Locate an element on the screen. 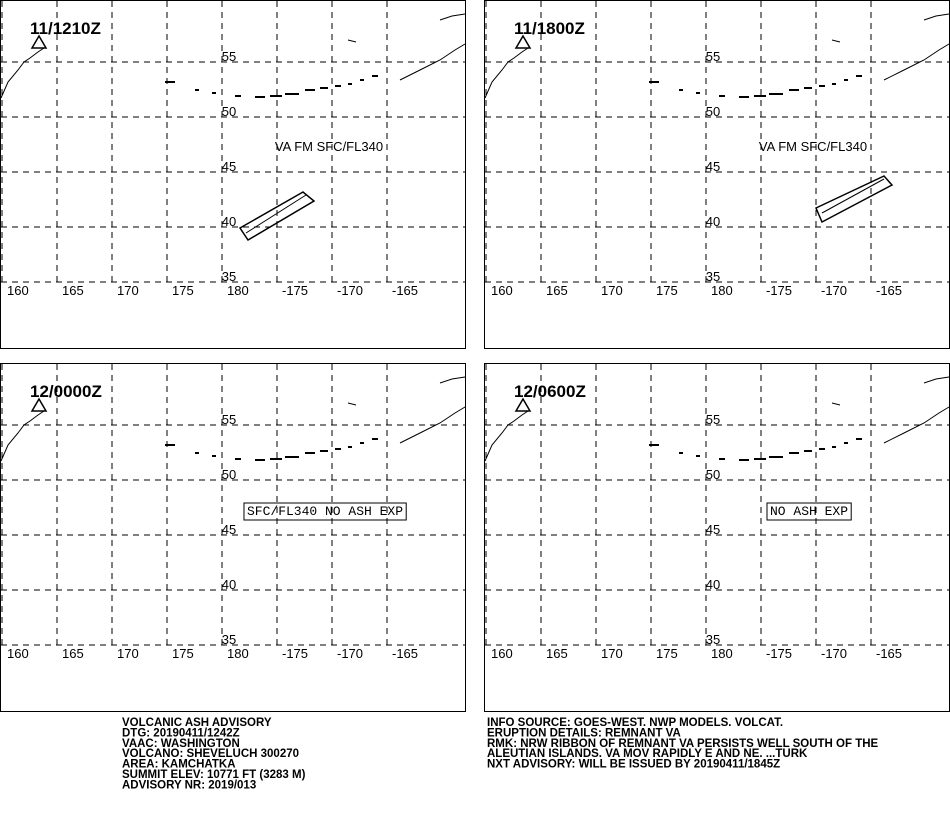 The image size is (950, 817). ash-annotation: SFC/FL340 NO ASH EXP is located at coordinates (325, 511).